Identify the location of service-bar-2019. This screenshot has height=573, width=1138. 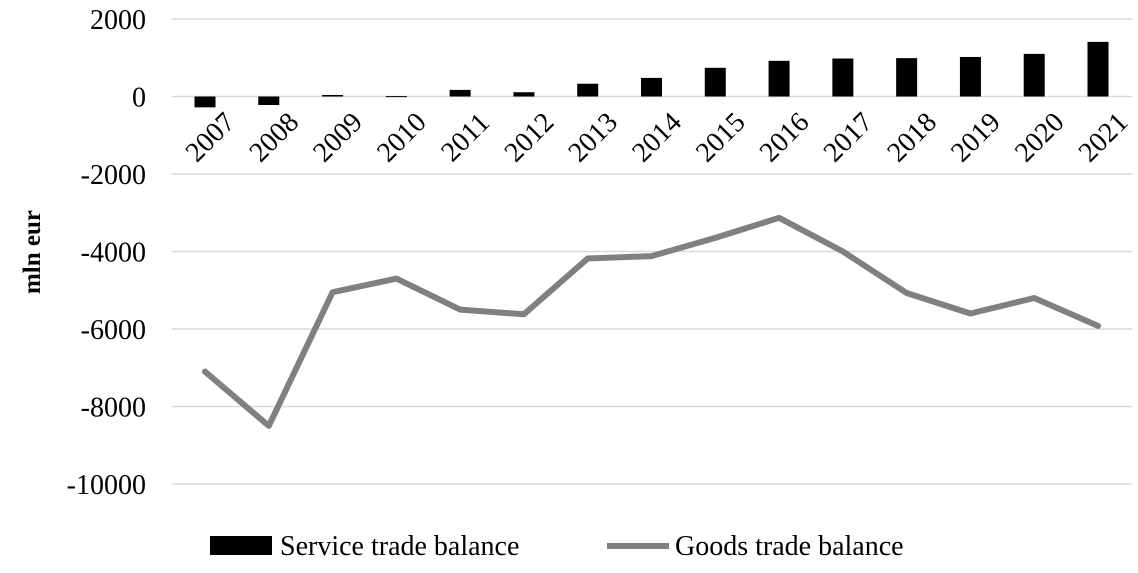
(970, 76).